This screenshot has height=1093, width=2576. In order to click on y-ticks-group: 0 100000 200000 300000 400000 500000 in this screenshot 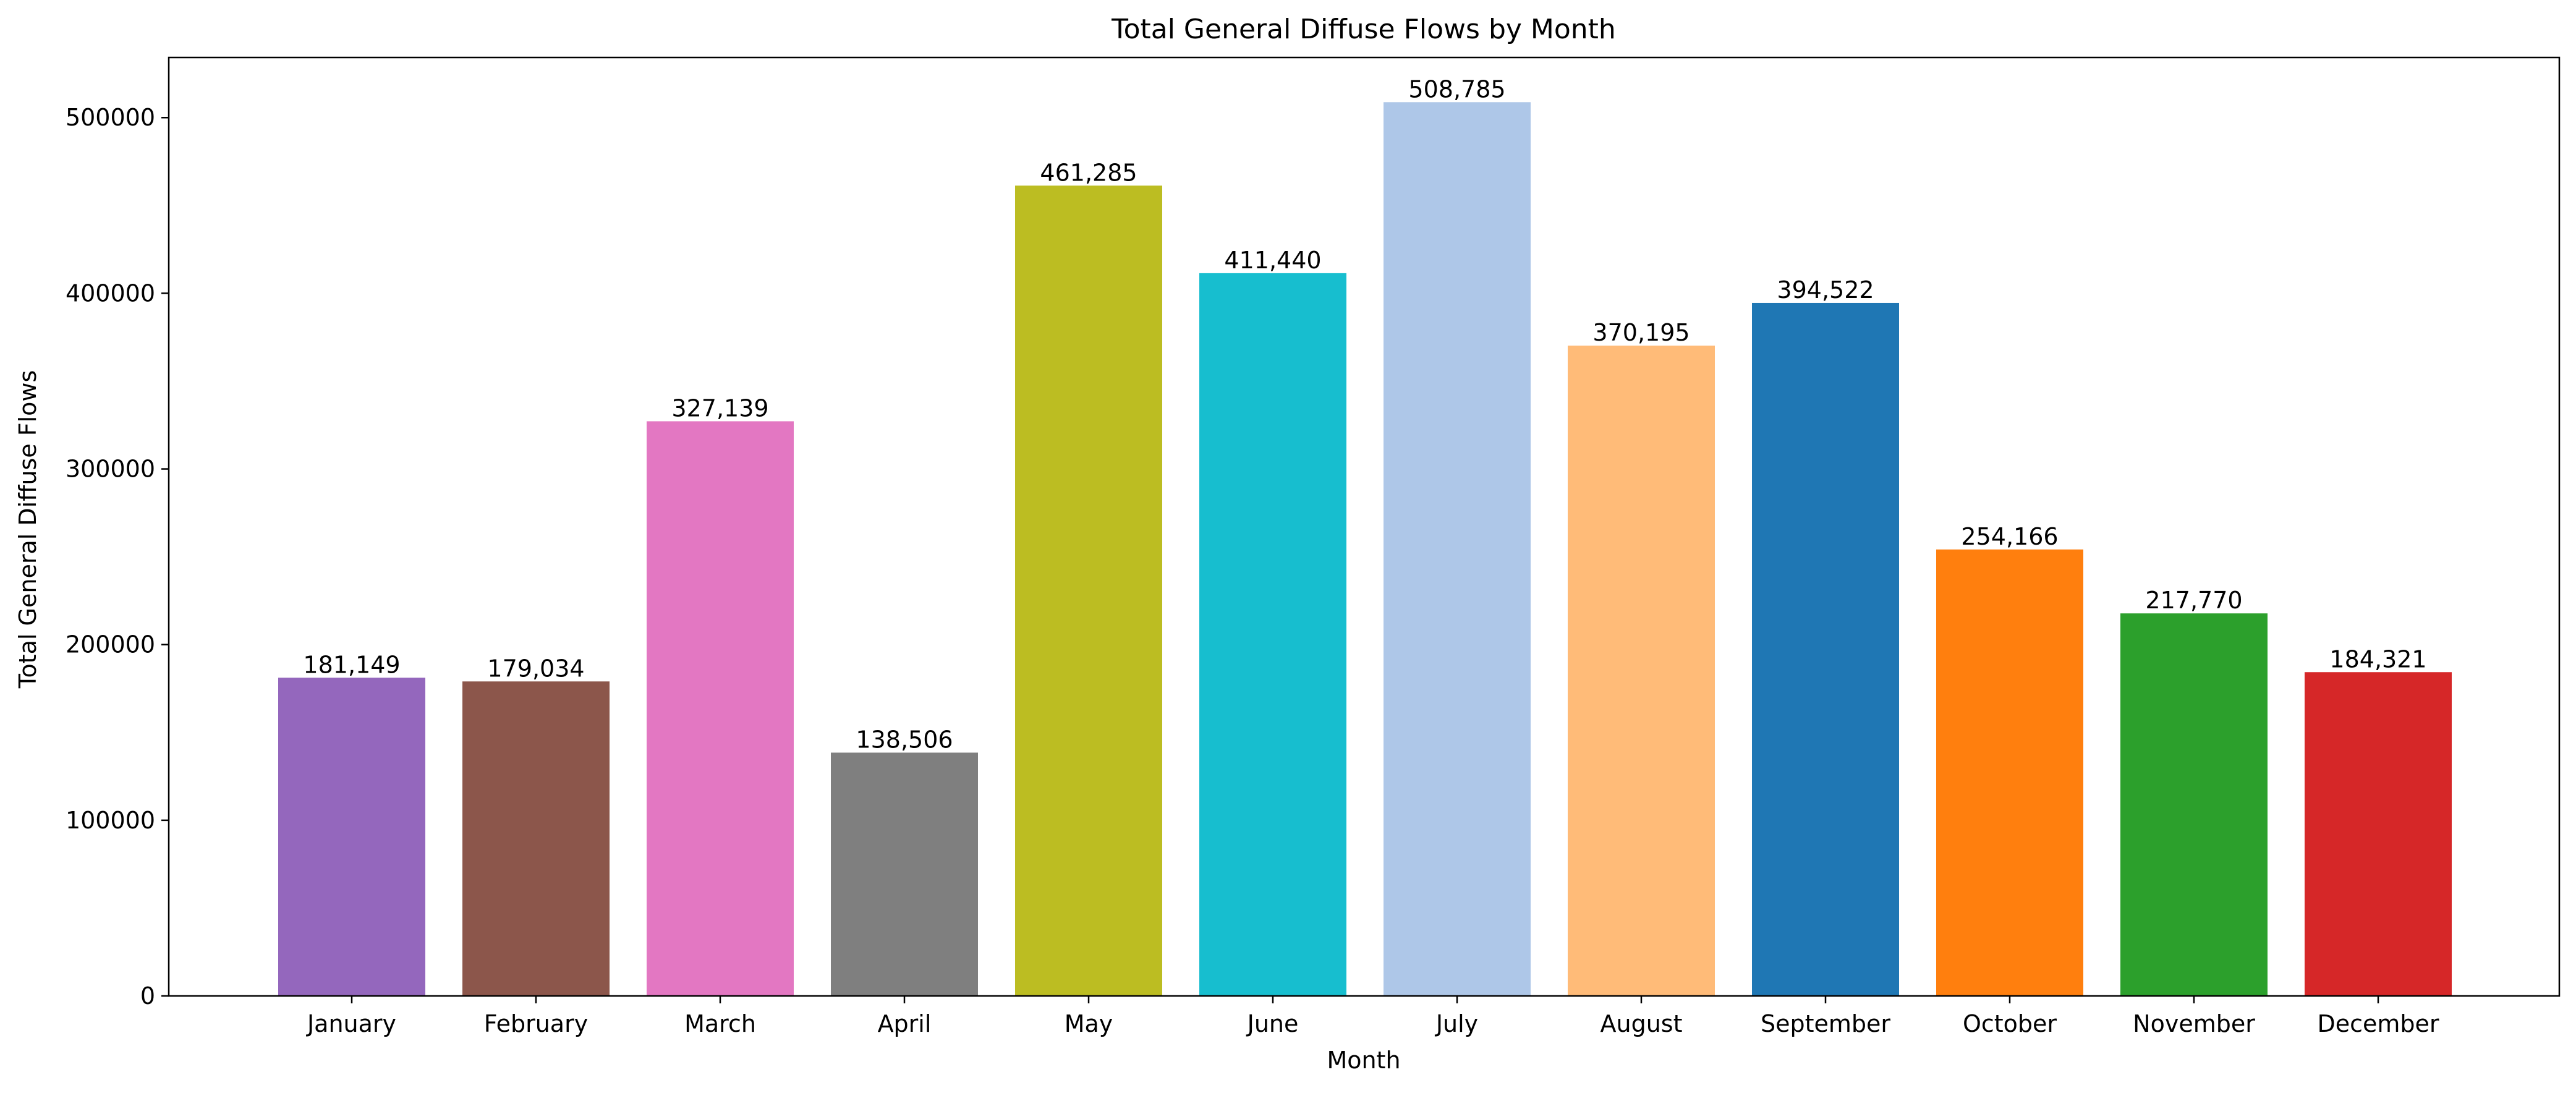, I will do `click(117, 557)`.